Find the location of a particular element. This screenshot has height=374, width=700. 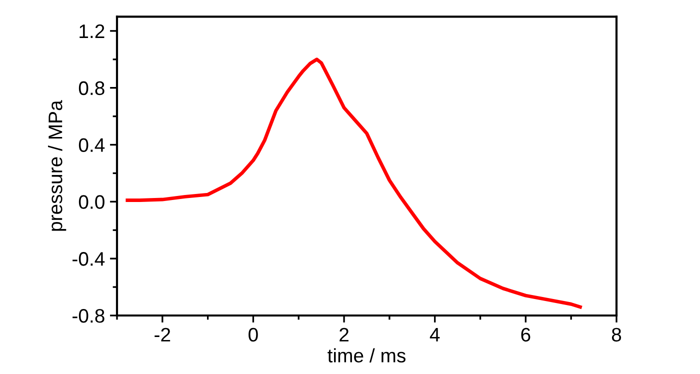

y-axis-title: pressure / MPa is located at coordinates (57, 165).